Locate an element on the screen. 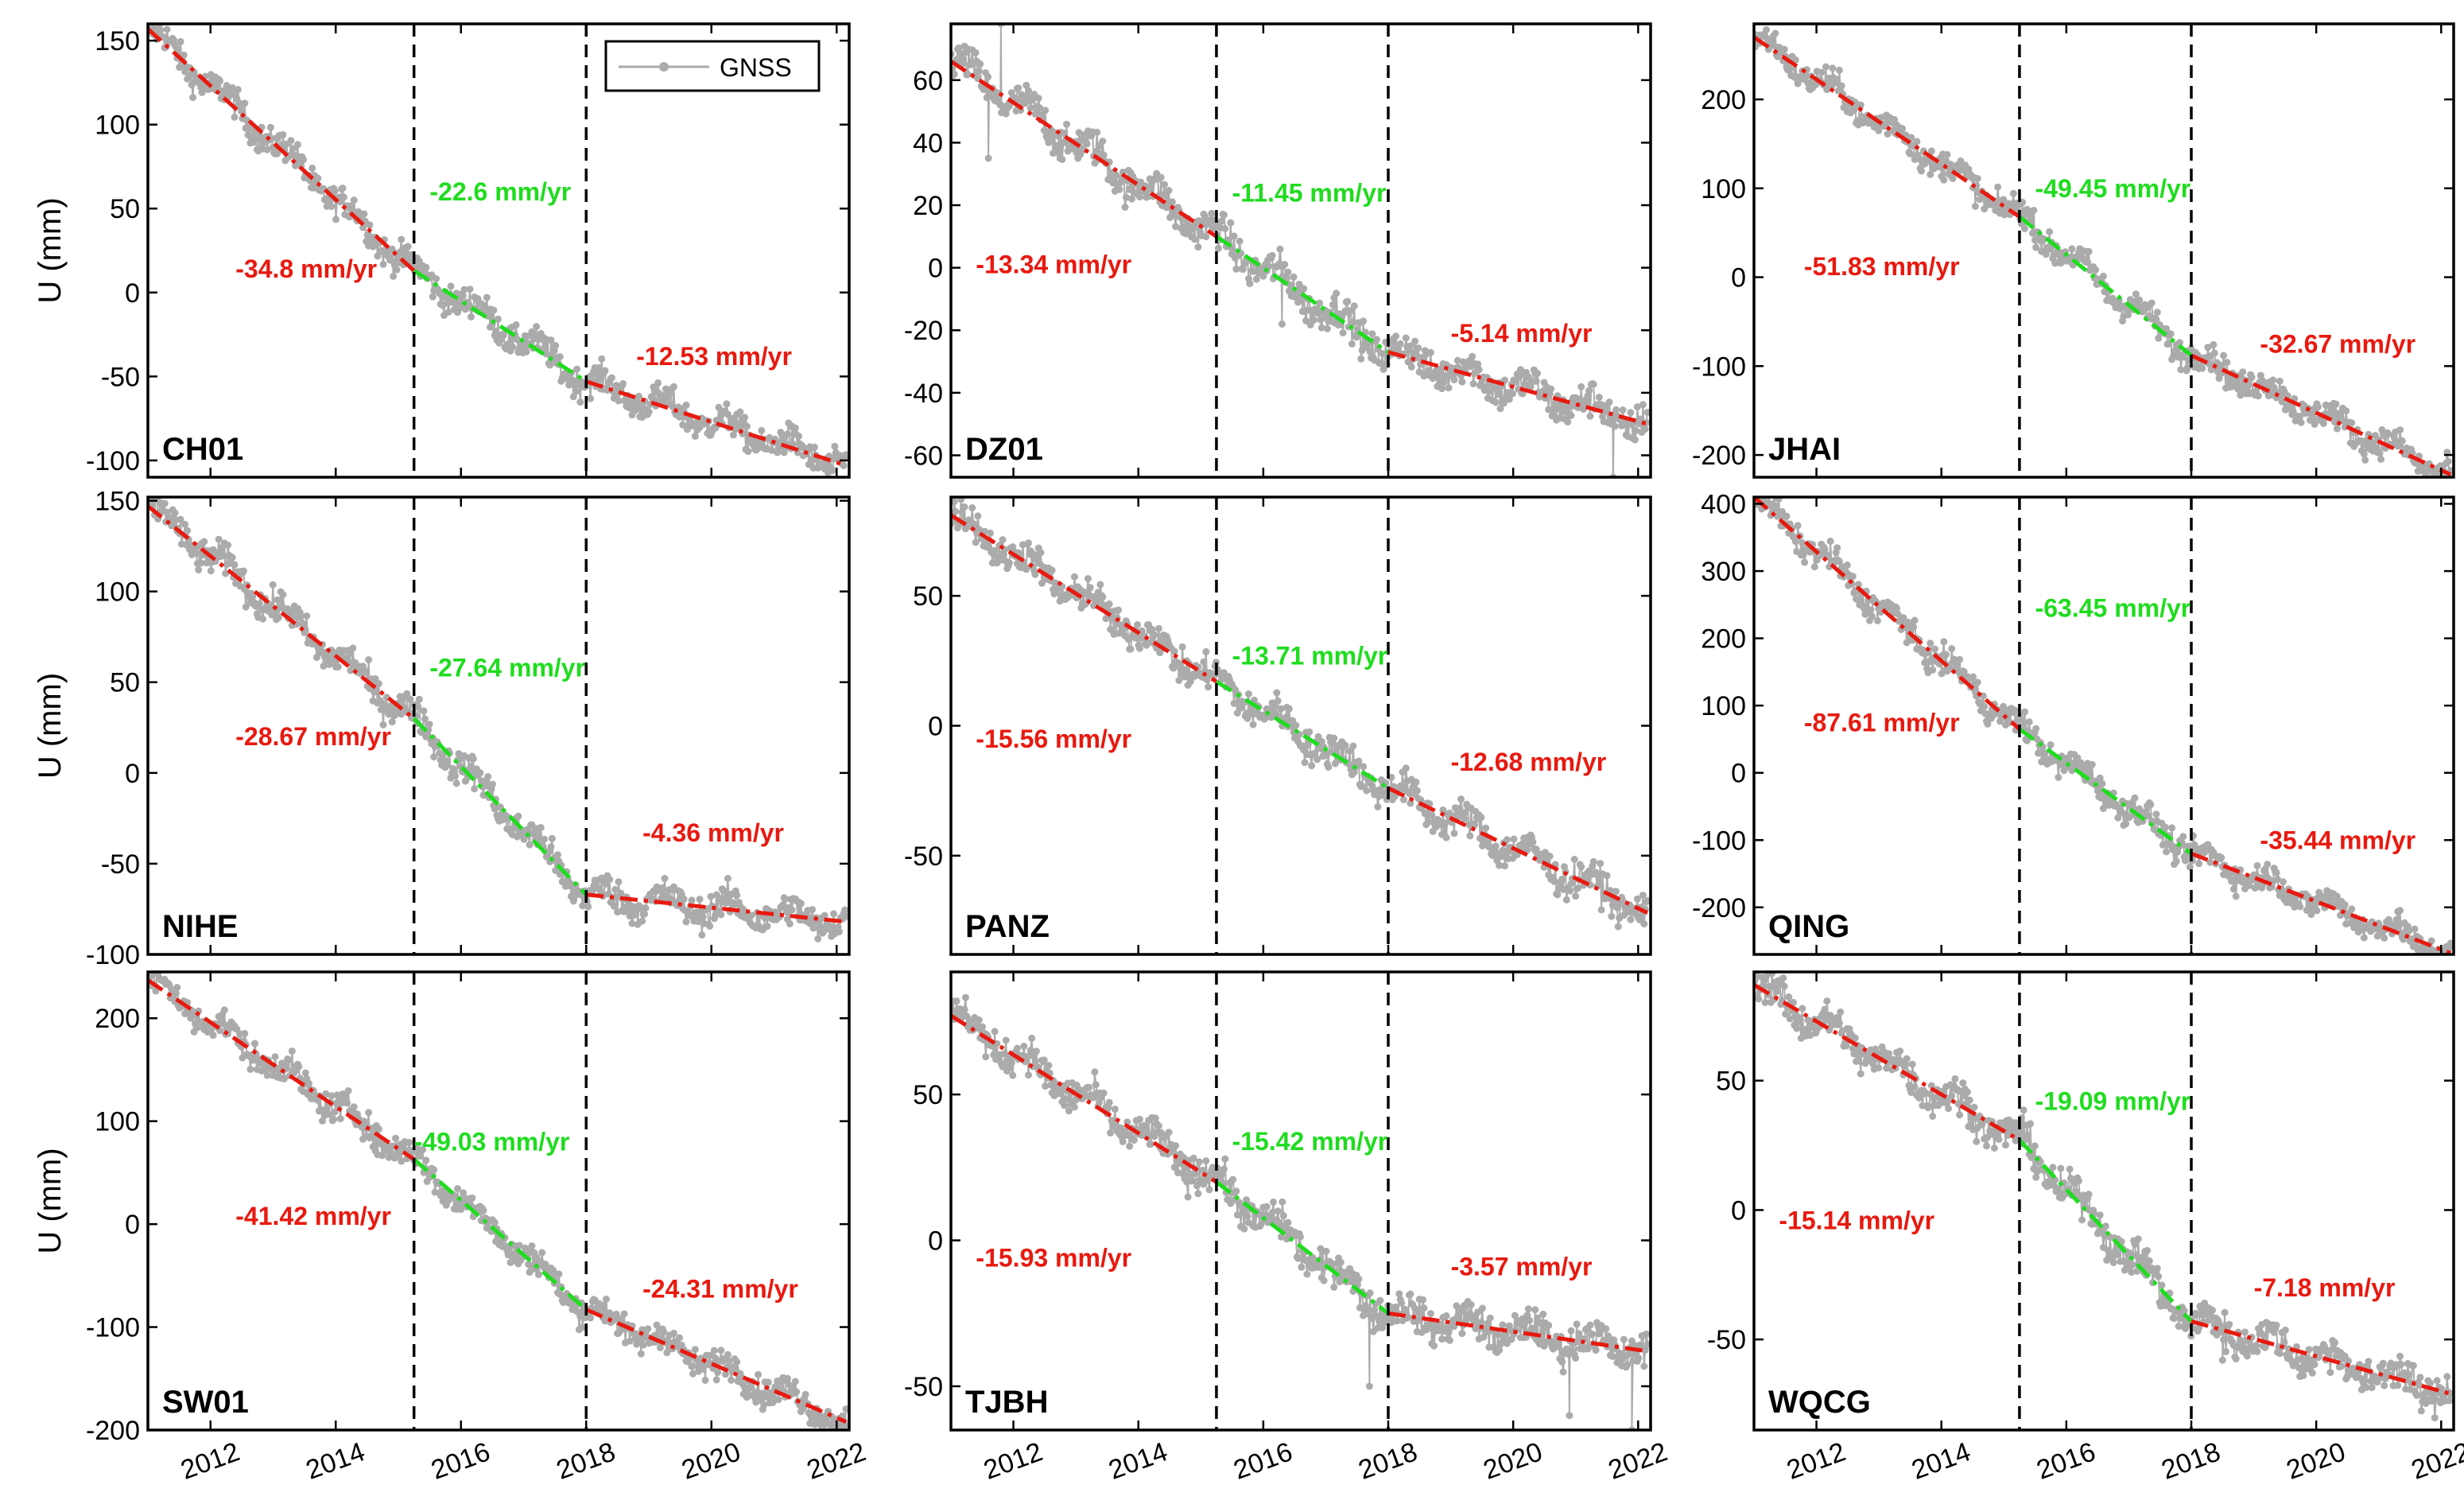  station-label: JHAI is located at coordinates (1804, 449).